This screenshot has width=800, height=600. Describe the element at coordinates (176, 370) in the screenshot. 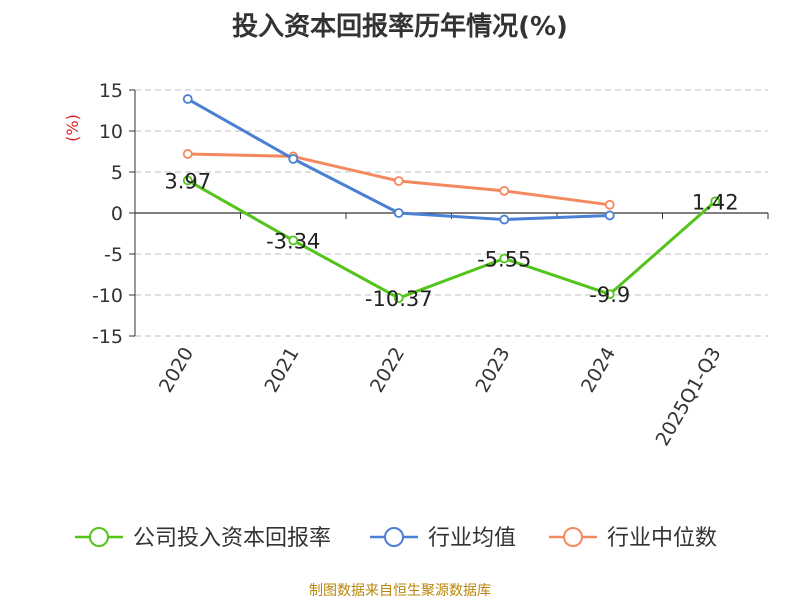

I see `x-tick-label: 2020` at that location.